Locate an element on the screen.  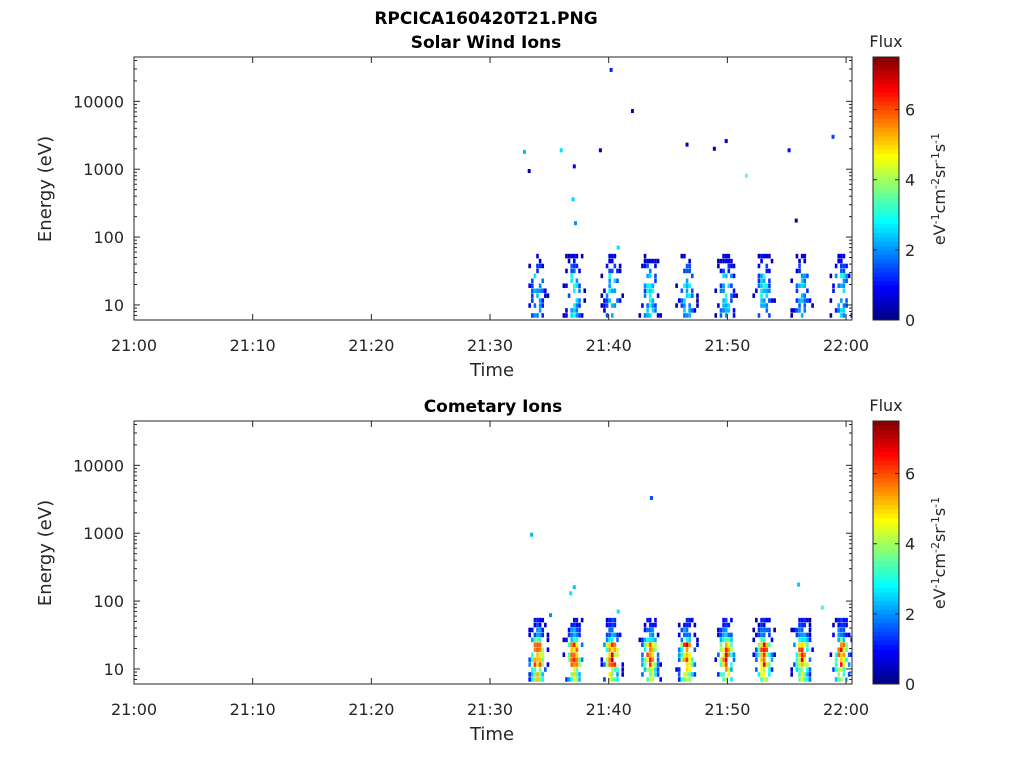
colorbar-units: eV-1cm-2sr-1s-1 is located at coordinates (939, 553).